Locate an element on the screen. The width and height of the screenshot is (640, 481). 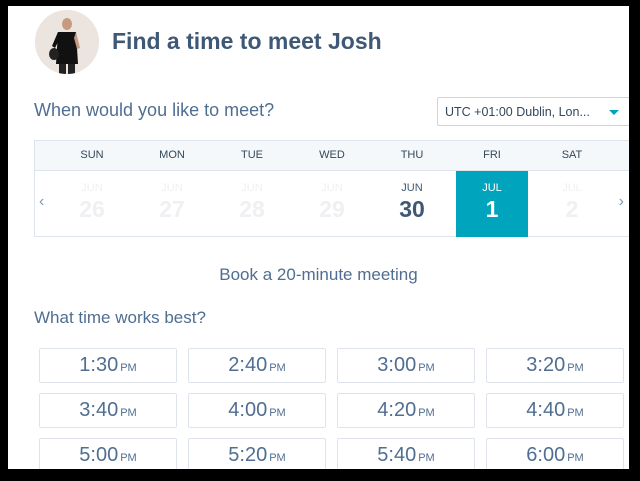
date-day: 27 is located at coordinates (172, 209).